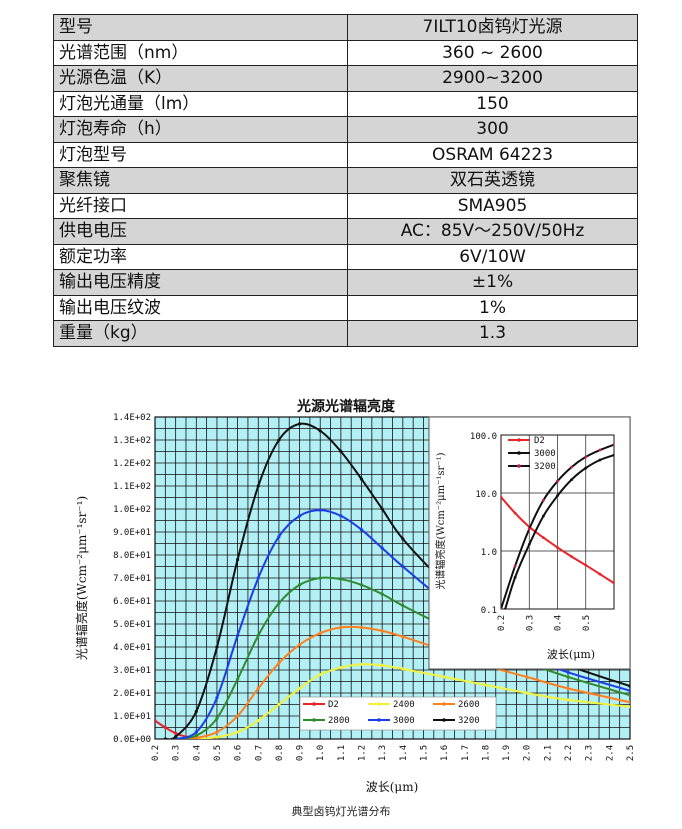 The height and width of the screenshot is (829, 682). Describe the element at coordinates (132, 441) in the screenshot. I see `y-tick-label: 1.3E+02` at that location.